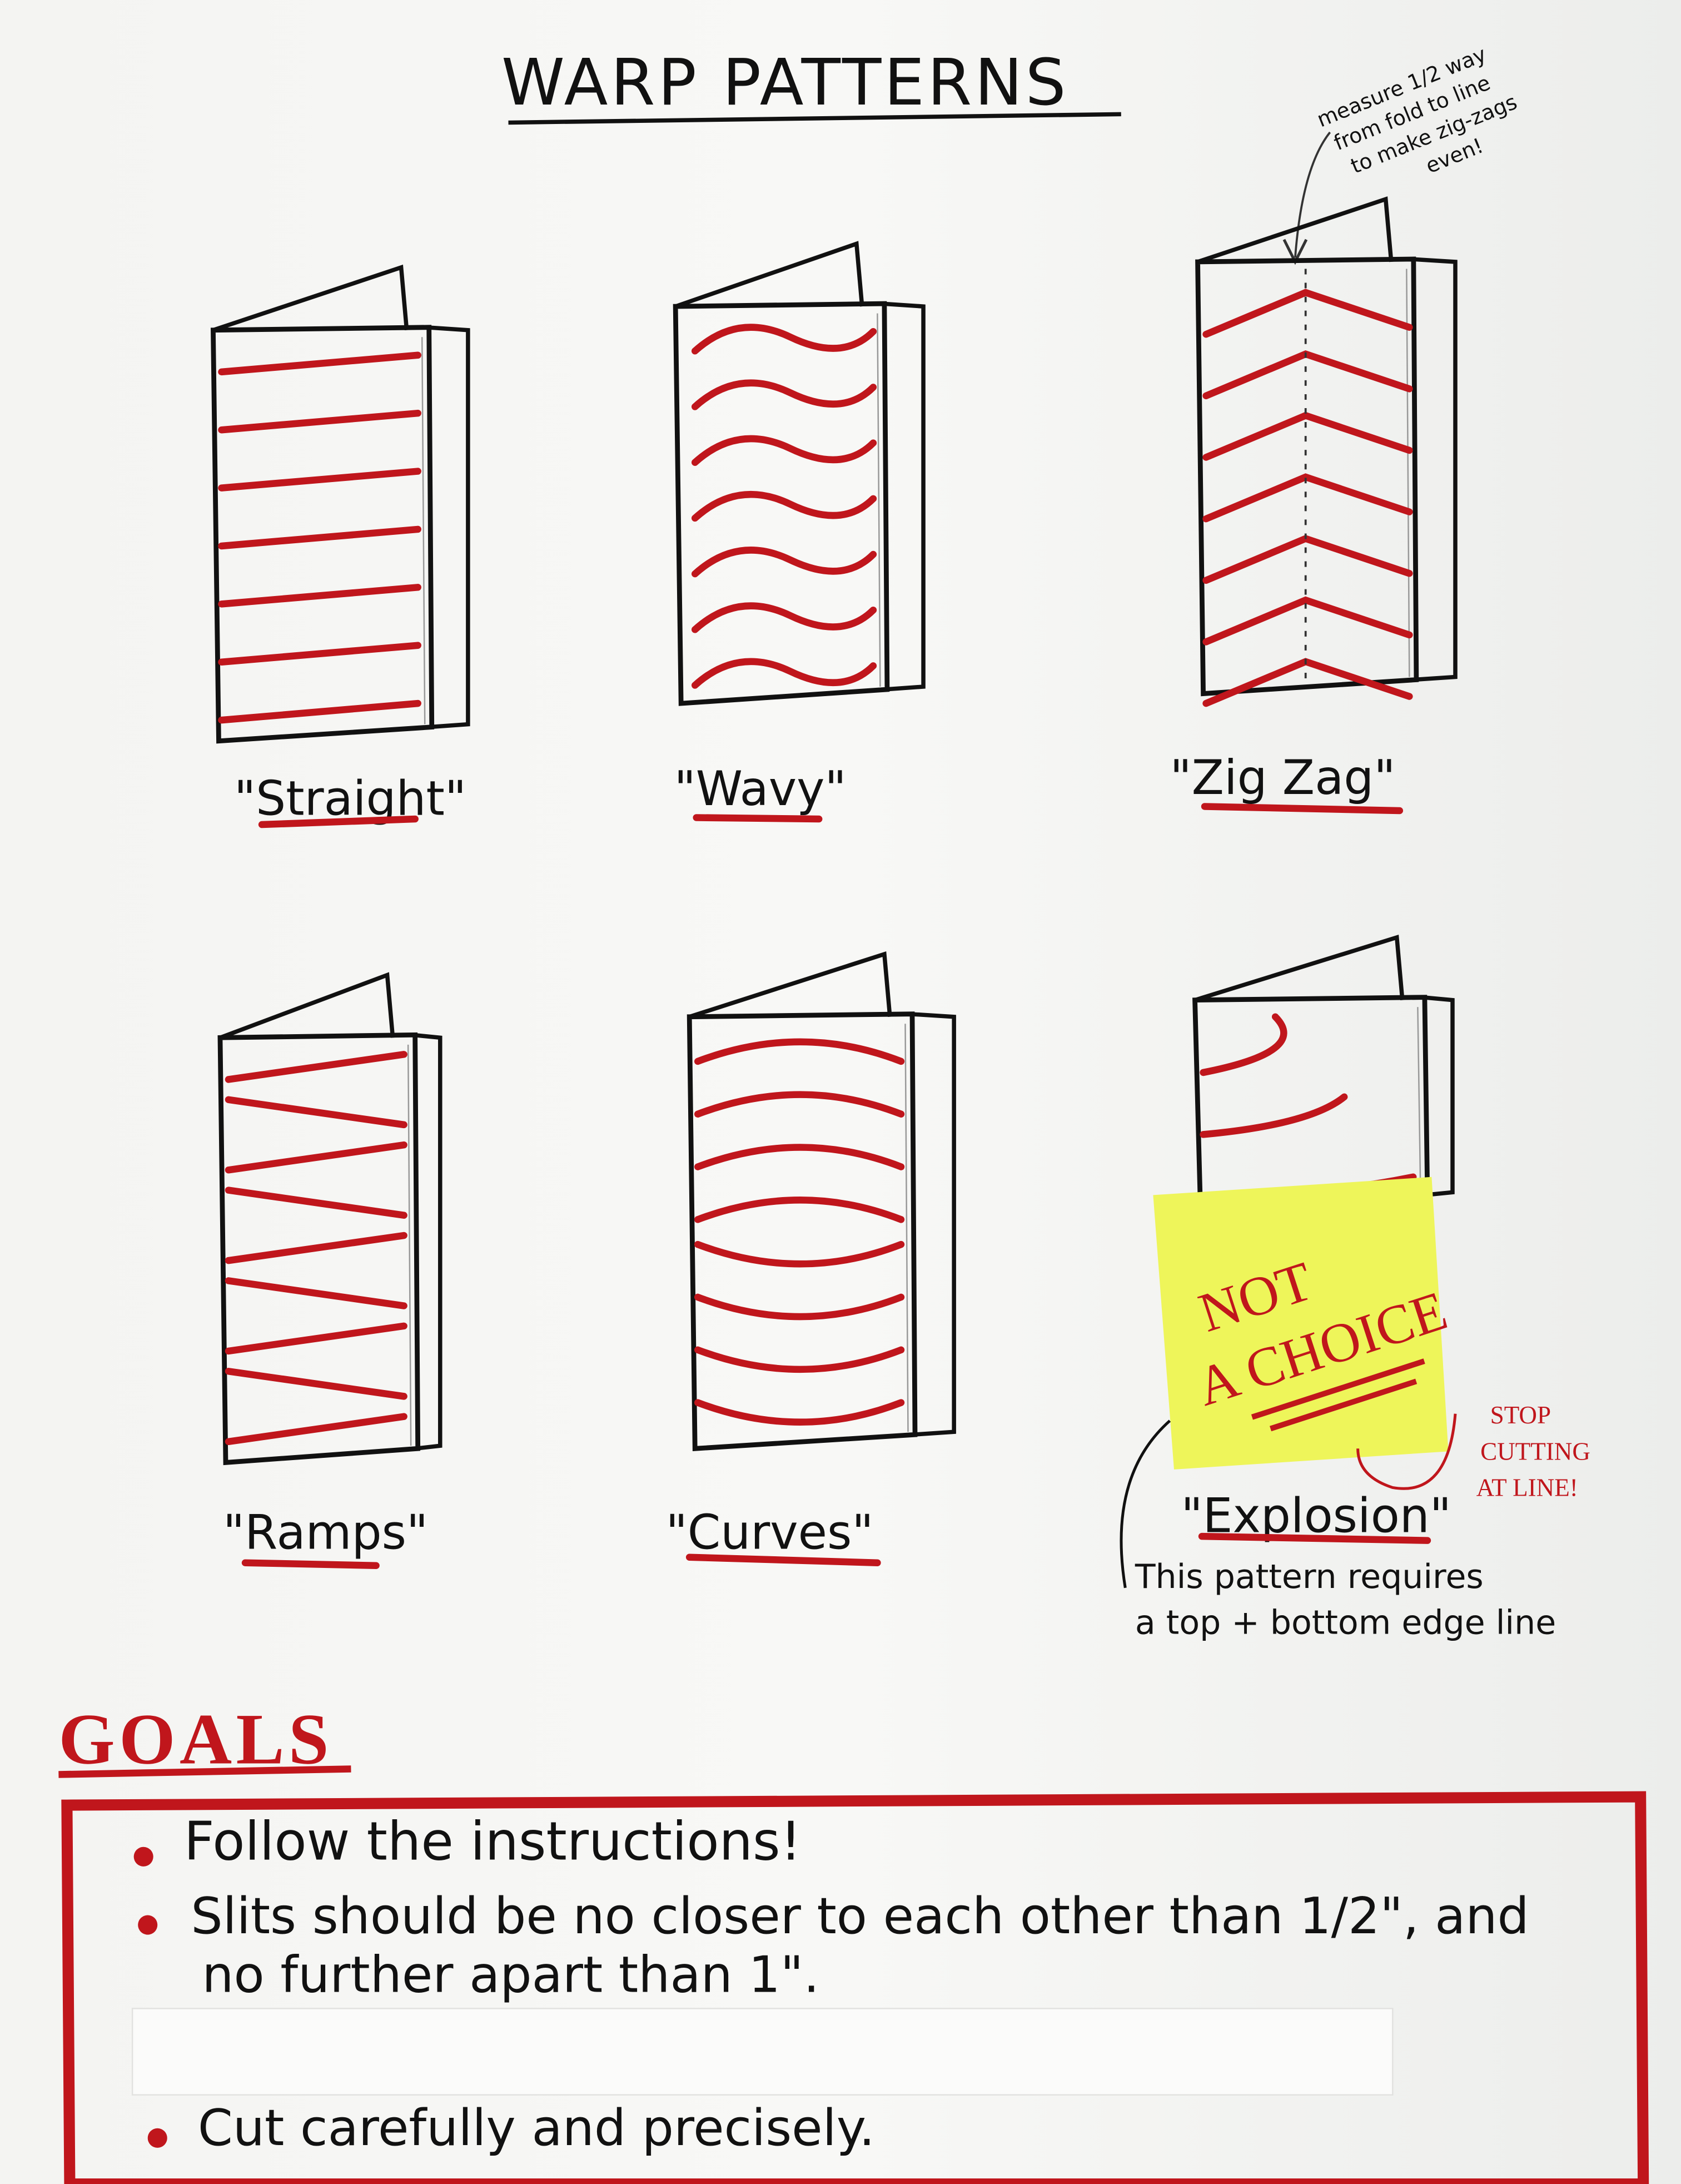 Image resolution: width=1681 pixels, height=2184 pixels. Describe the element at coordinates (879, 500) in the screenshot. I see `booklet-margin-line-wavy` at that location.